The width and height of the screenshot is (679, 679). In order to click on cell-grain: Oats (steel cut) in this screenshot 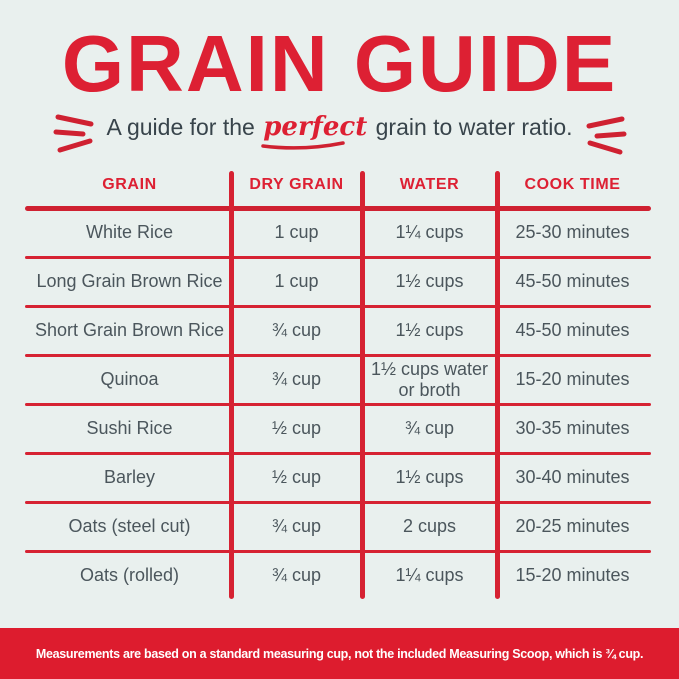, I will do `click(129, 526)`.